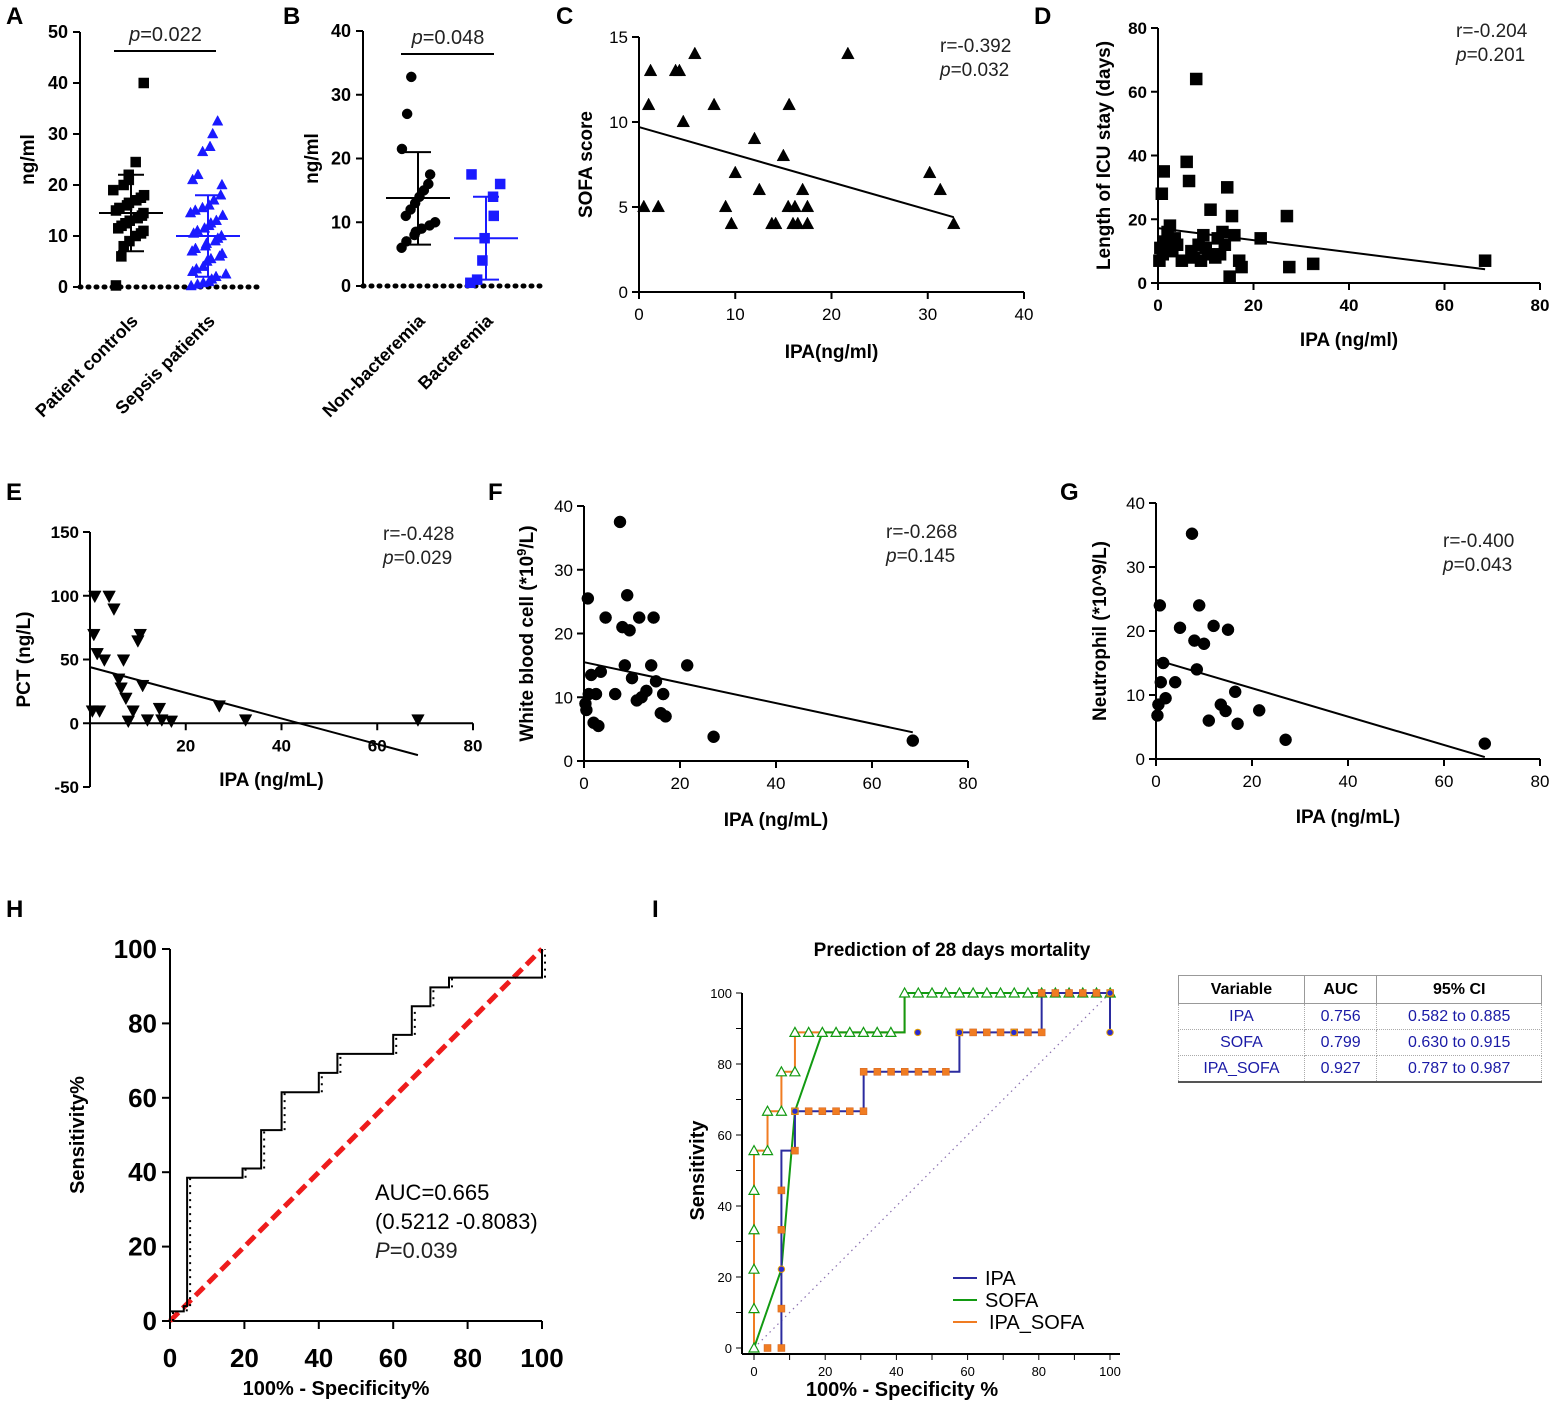 This screenshot has width=1553, height=1402. I want to click on panel-label: G, so click(1069, 492).